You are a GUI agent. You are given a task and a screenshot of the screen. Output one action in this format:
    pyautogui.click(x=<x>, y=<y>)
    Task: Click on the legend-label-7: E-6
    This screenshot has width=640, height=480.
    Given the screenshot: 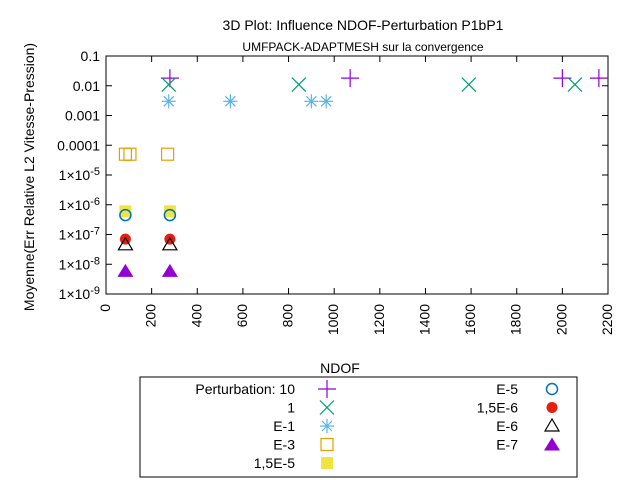 What is the action you would take?
    pyautogui.click(x=507, y=426)
    